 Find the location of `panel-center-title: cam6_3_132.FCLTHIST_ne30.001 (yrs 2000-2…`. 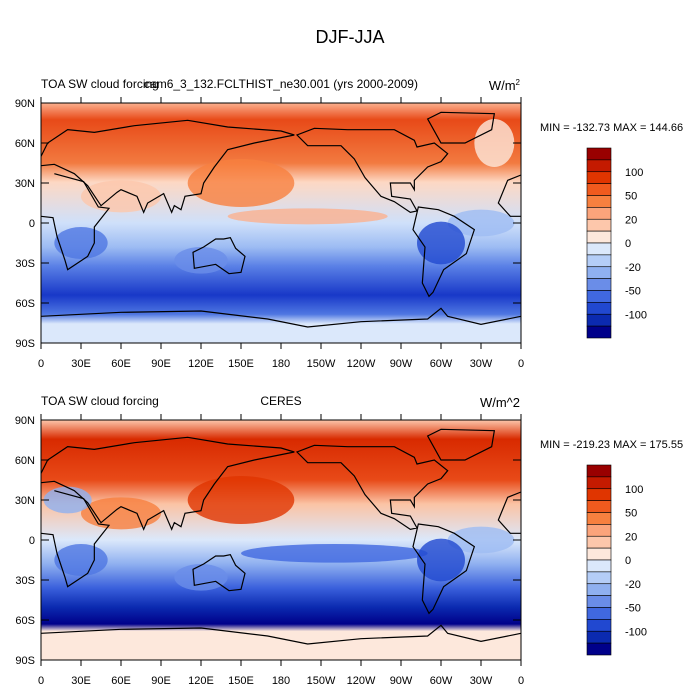

panel-center-title: cam6_3_132.FCLTHIST_ne30.001 (yrs 2000-2… is located at coordinates (281, 84).